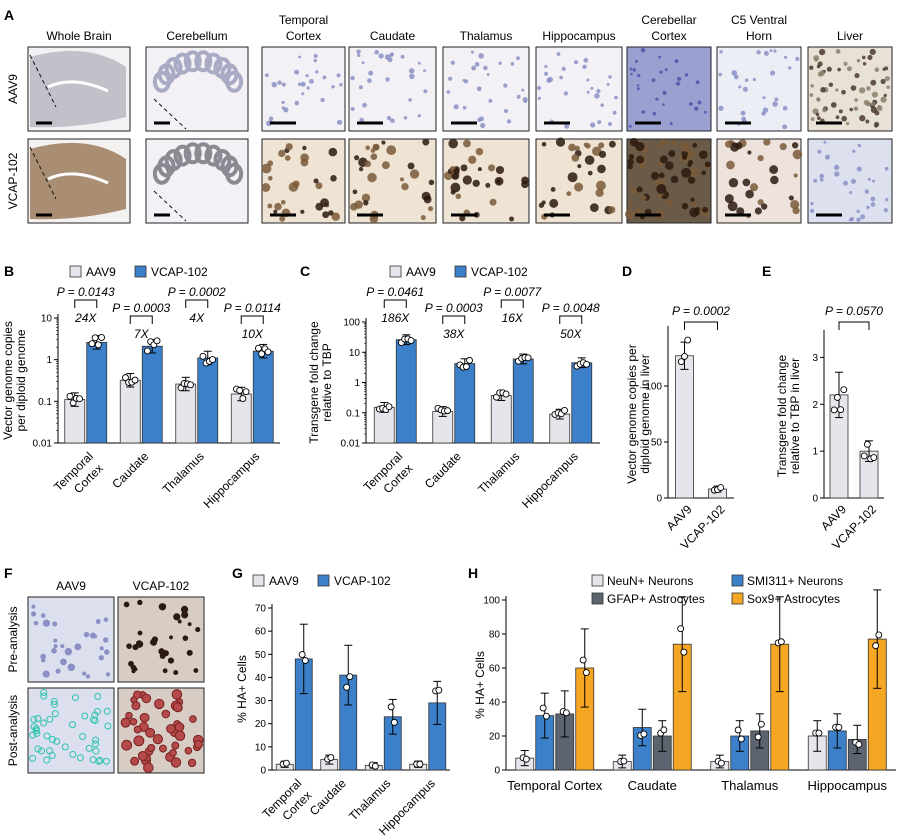 The height and width of the screenshot is (839, 901). What do you see at coordinates (848, 785) in the screenshot?
I see `category-label: Hippocampus` at bounding box center [848, 785].